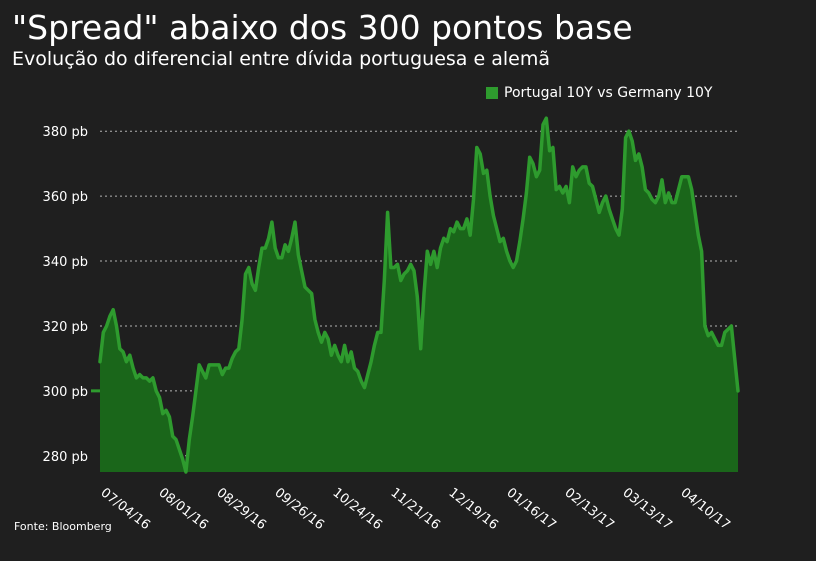 This screenshot has height=561, width=816. What do you see at coordinates (65, 197) in the screenshot?
I see `y-tick-label: 360 pb` at bounding box center [65, 197].